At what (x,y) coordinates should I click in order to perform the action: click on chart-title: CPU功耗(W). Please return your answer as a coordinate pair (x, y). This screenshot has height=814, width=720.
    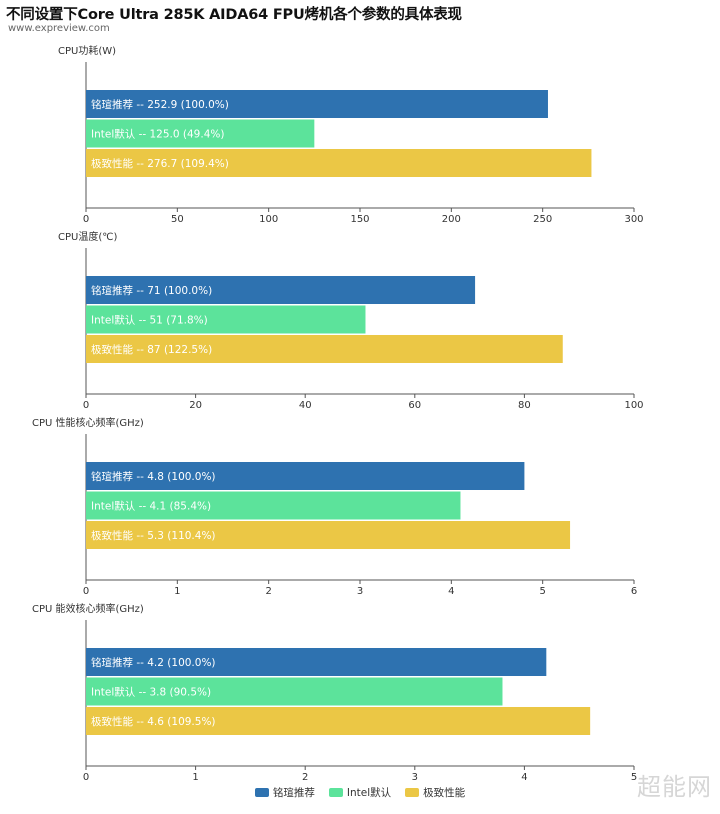
    Looking at the image, I should click on (87, 51).